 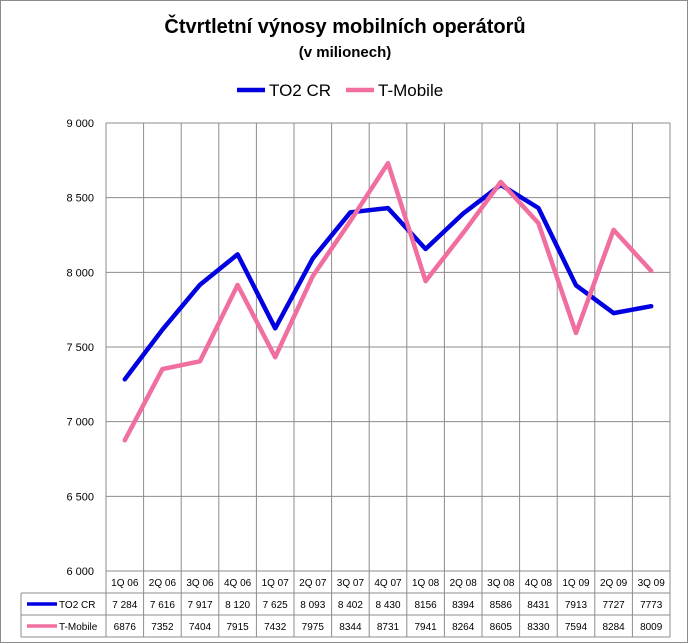 I want to click on data-label: 8394, so click(x=463, y=605).